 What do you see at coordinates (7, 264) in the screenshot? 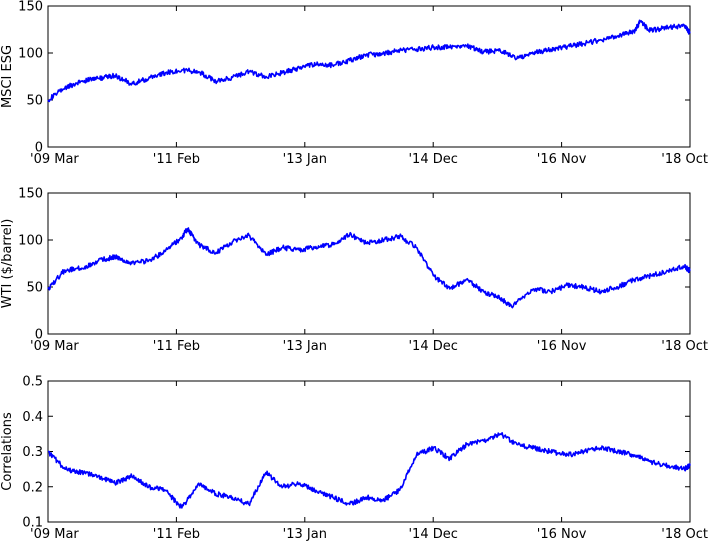
I see `y-axis-title: WTI ($/barrel)` at bounding box center [7, 264].